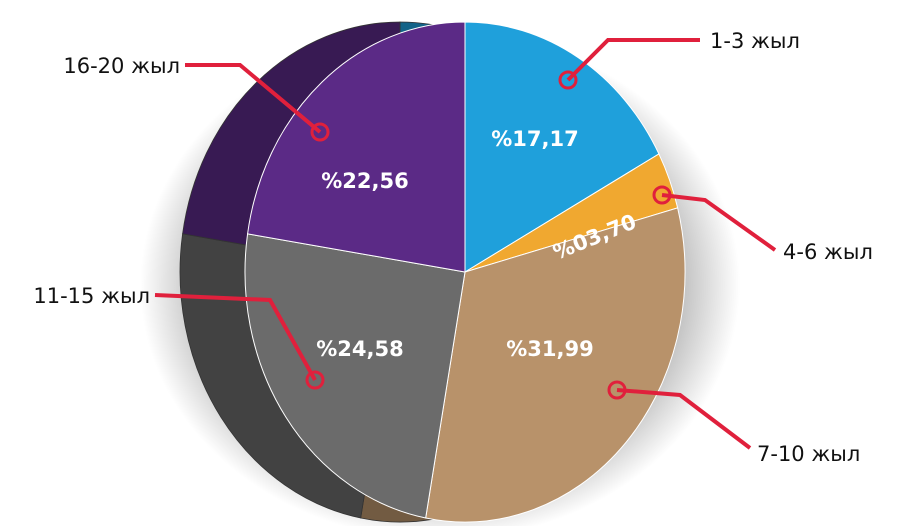 The height and width of the screenshot is (526, 900). What do you see at coordinates (549, 349) in the screenshot?
I see `value-label: %31,99` at bounding box center [549, 349].